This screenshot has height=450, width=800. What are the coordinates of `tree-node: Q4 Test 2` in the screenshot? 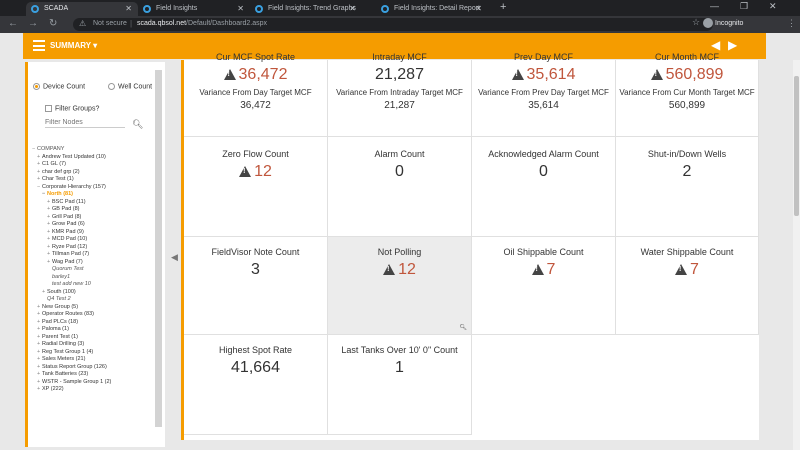 It's located at (97, 300).